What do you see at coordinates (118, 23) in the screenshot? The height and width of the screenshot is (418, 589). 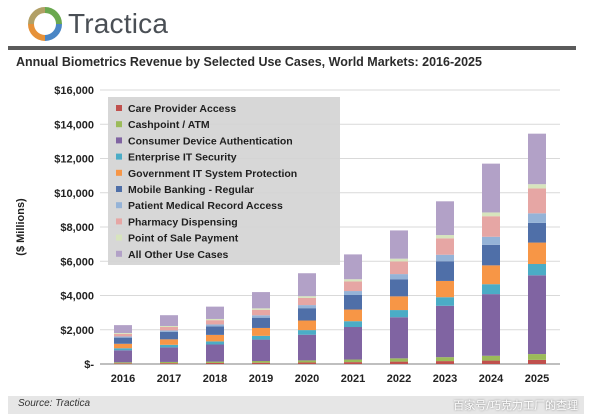 I see `brand-name: Tractica` at bounding box center [118, 23].